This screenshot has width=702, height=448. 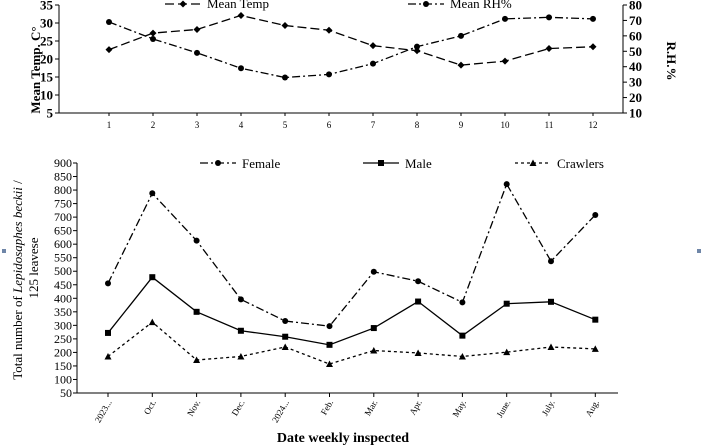 What do you see at coordinates (461, 125) in the screenshot?
I see `top-x-tick-label: 9` at bounding box center [461, 125].